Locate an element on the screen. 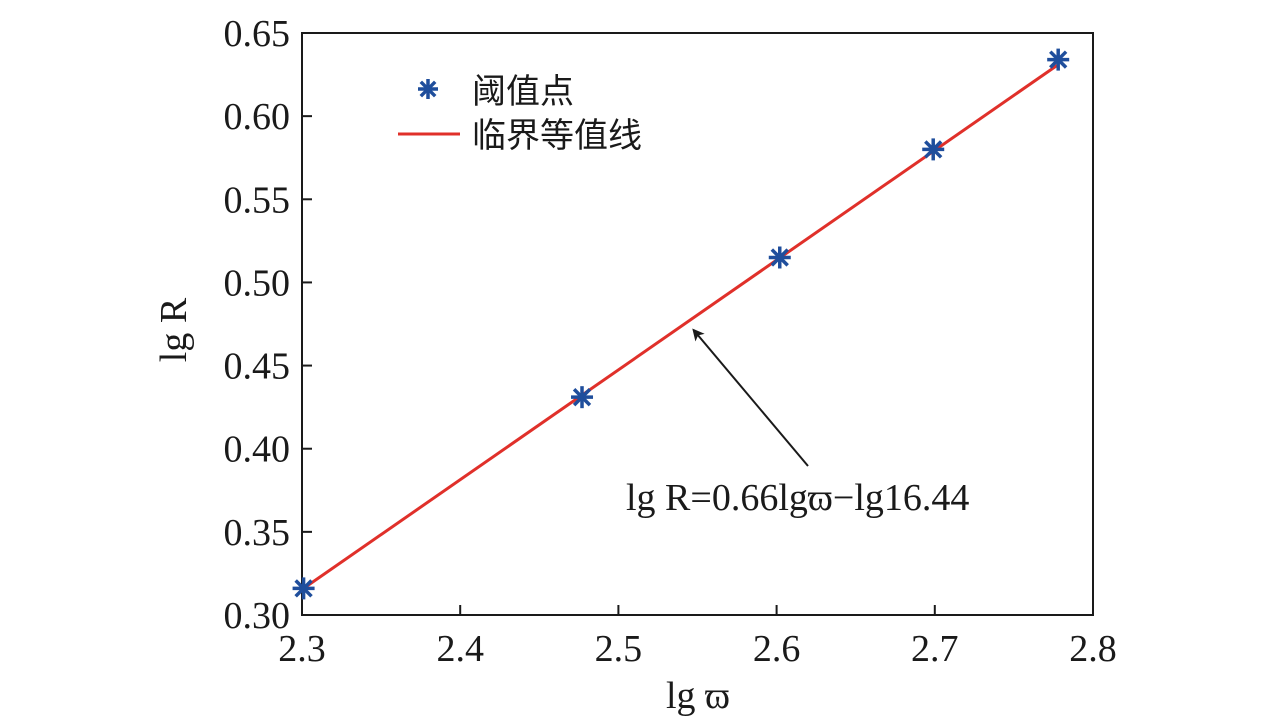  x-tick-label: 2.4 is located at coordinates (460, 649).